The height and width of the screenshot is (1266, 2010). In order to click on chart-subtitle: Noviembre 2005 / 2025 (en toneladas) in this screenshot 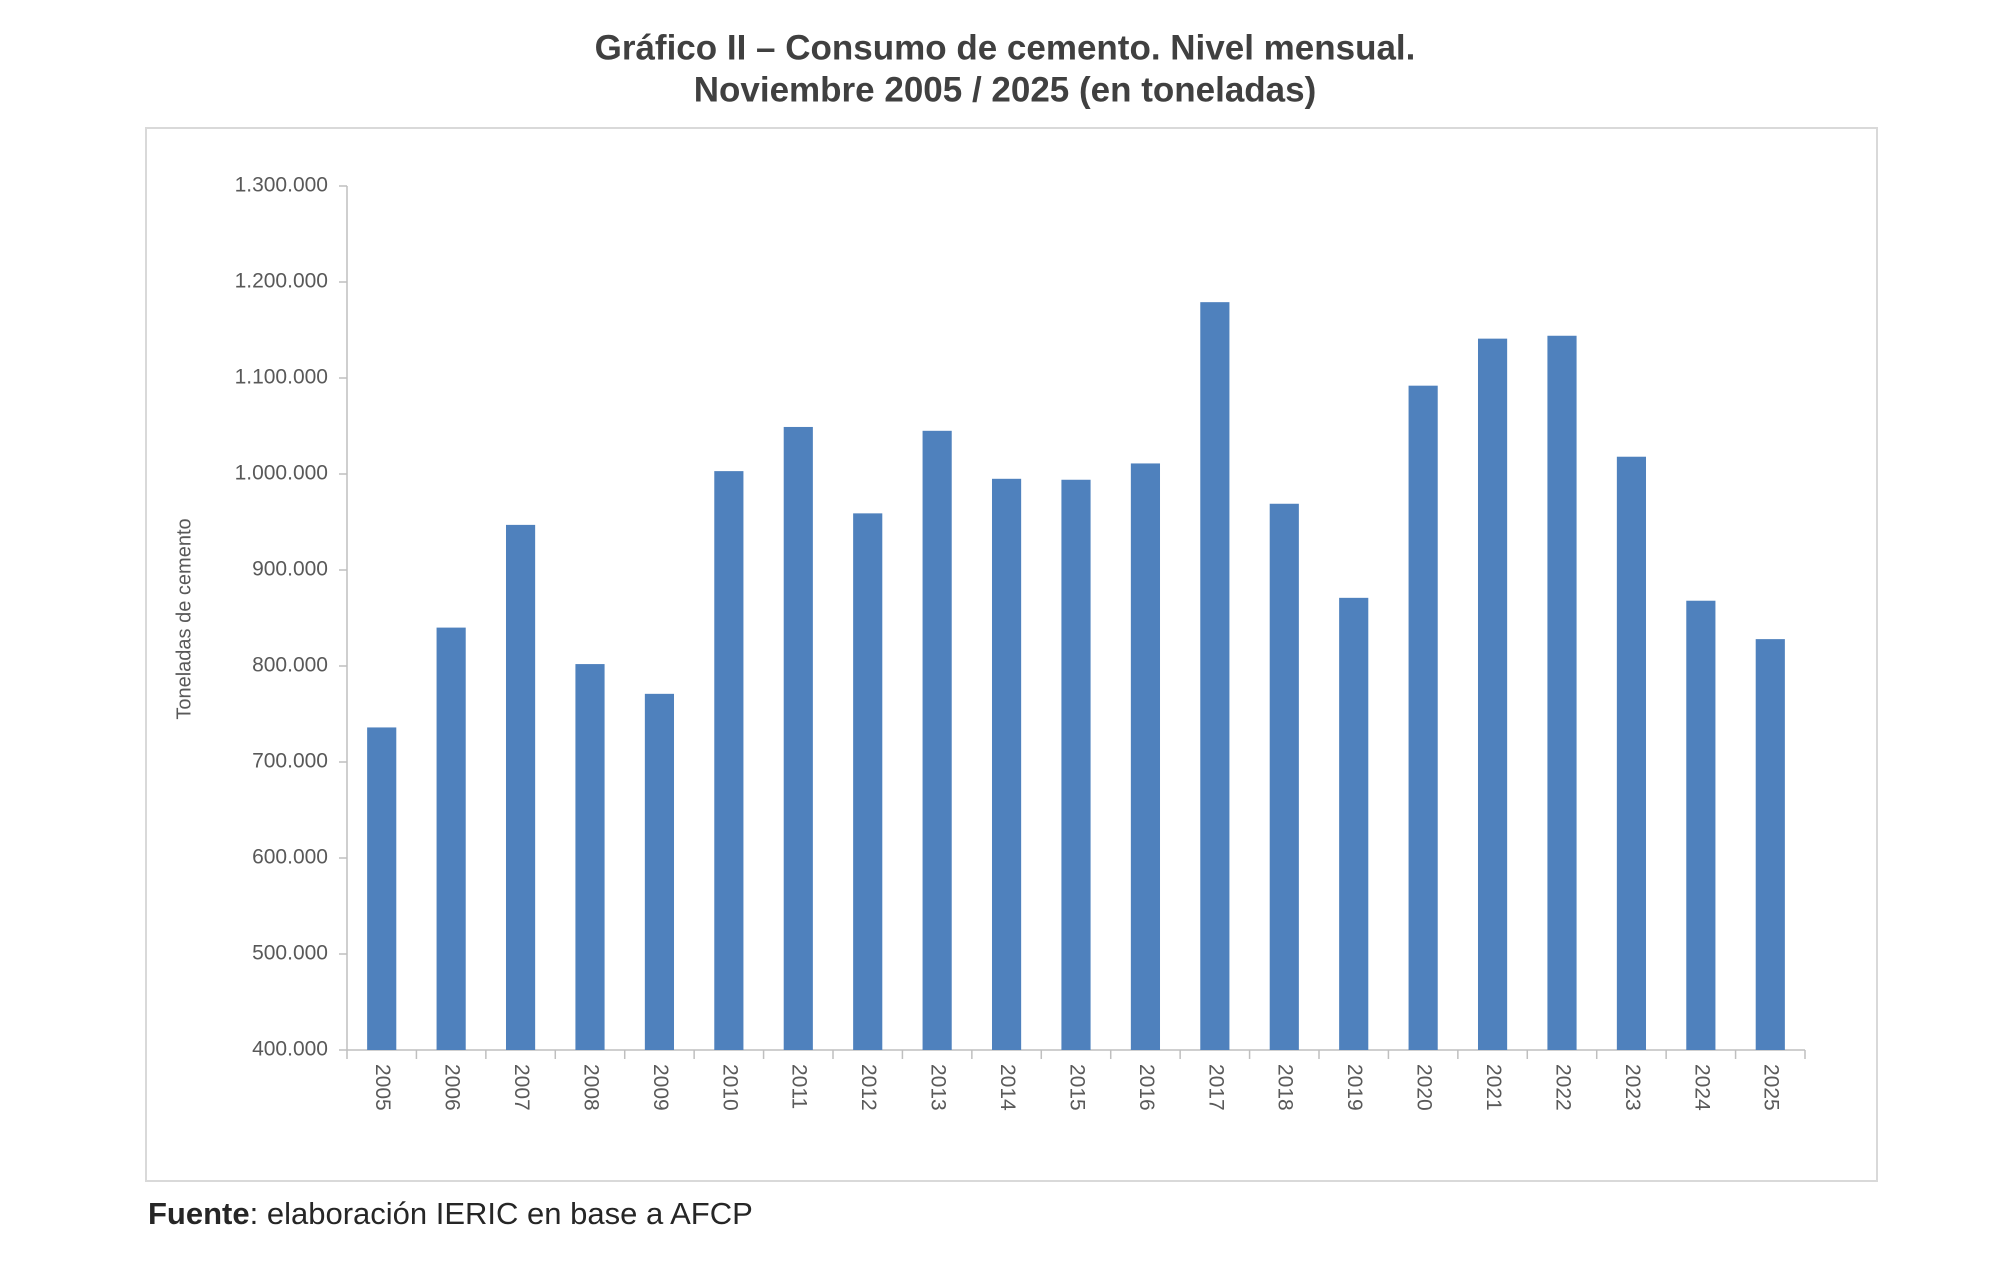, I will do `click(1005, 89)`.